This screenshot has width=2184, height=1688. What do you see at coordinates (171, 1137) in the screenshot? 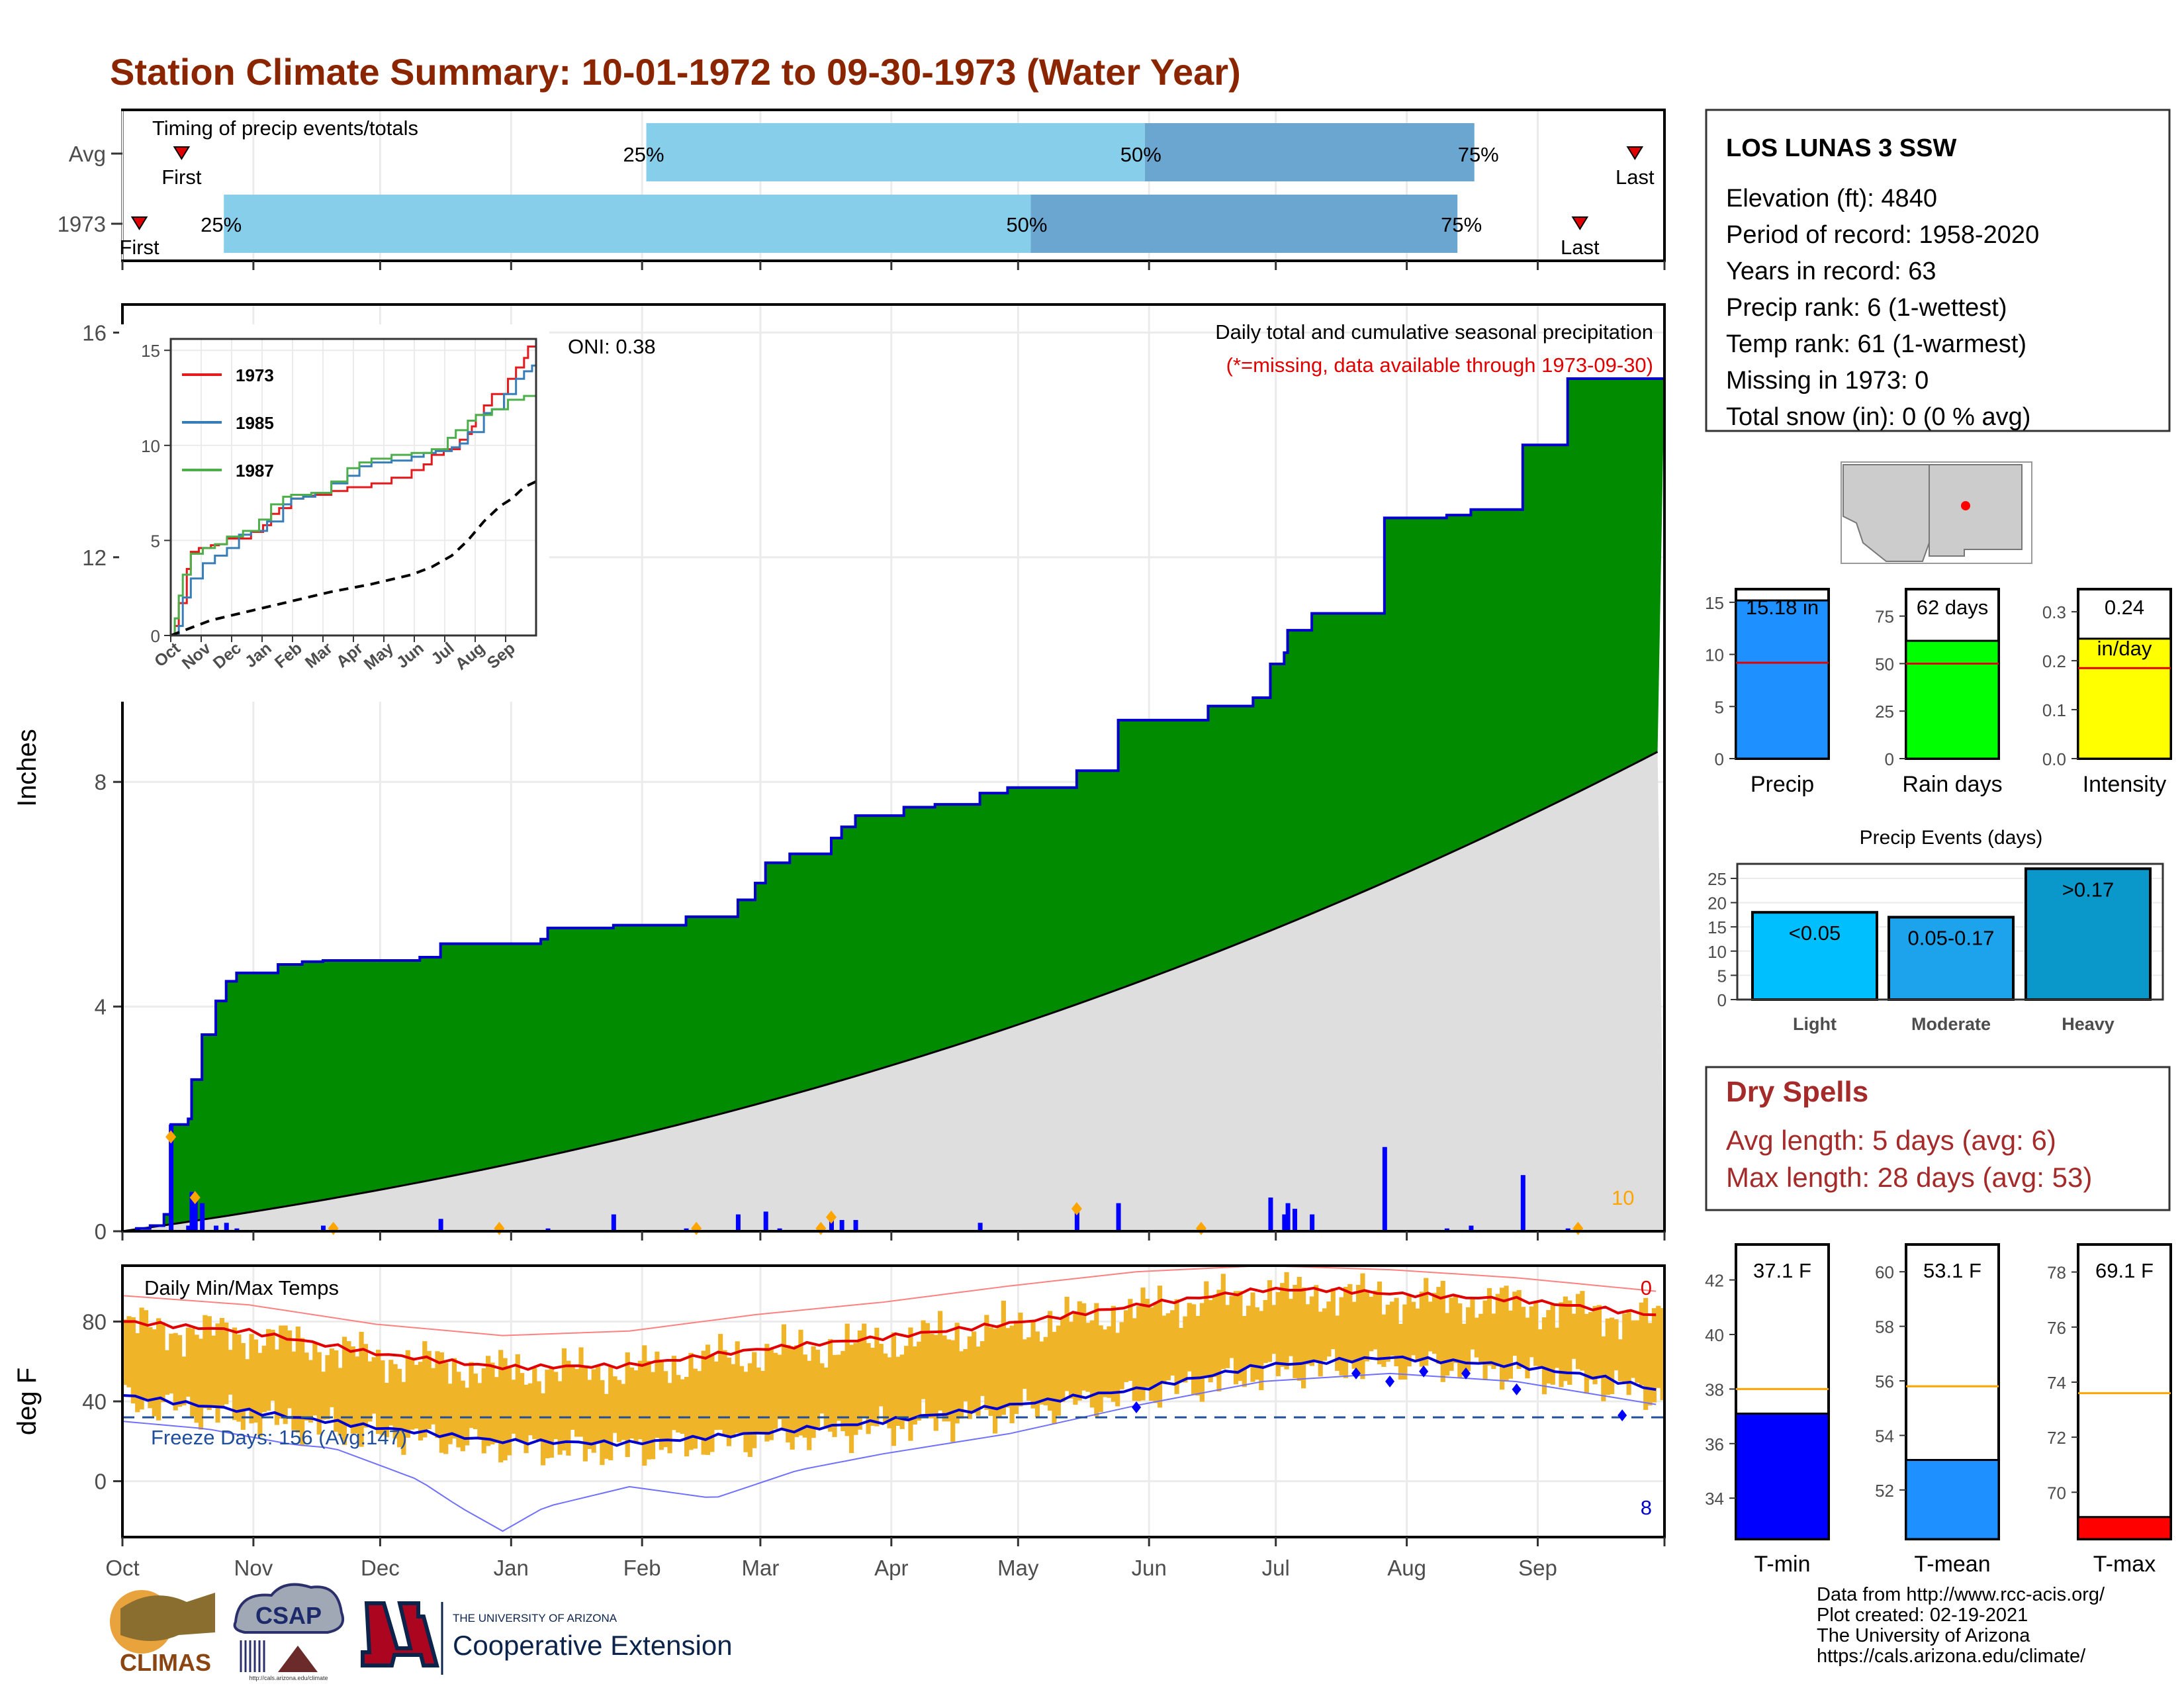
I see `daily-precip-marker` at bounding box center [171, 1137].